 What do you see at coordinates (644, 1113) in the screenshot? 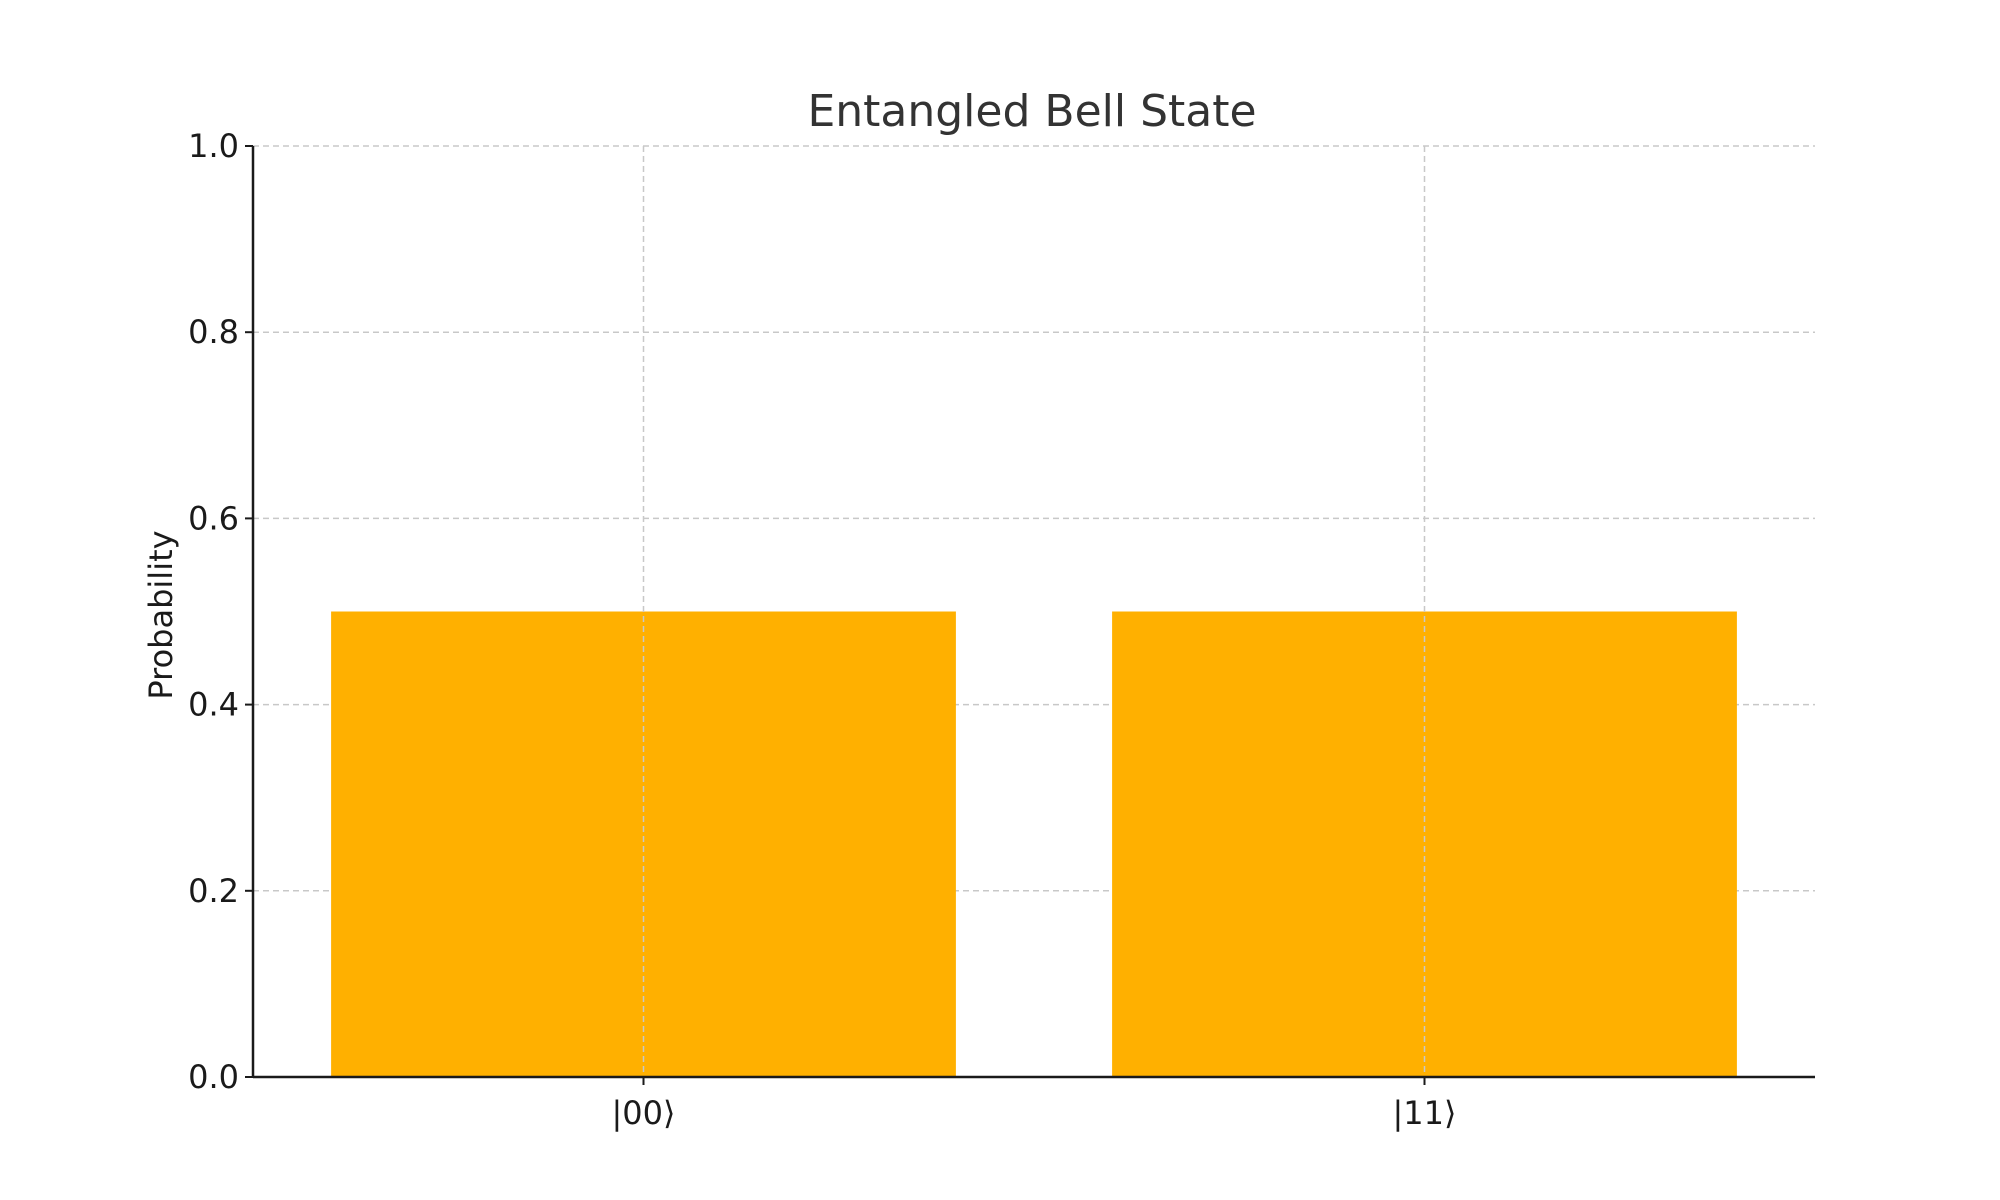
I see `x-tick-label: |00⟩` at bounding box center [644, 1113].